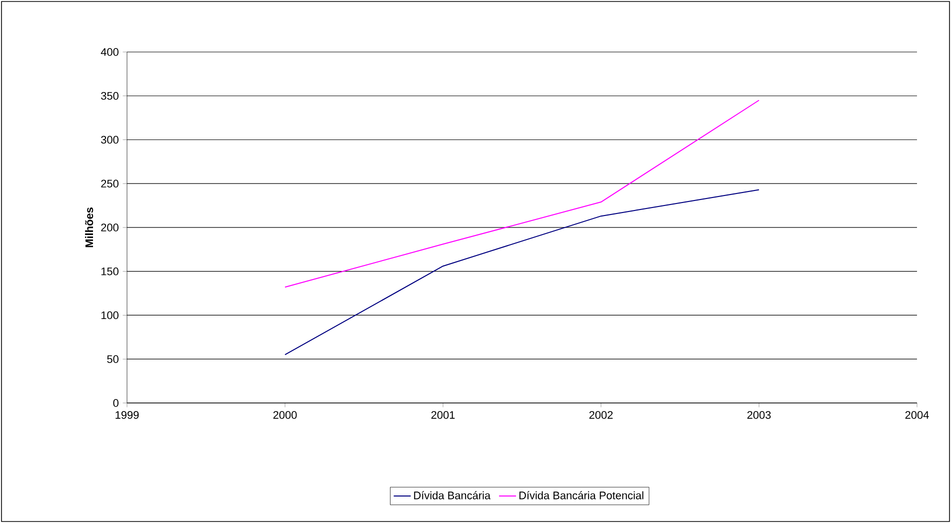  Describe the element at coordinates (127, 415) in the screenshot. I see `x-tick-label: 1999` at that location.